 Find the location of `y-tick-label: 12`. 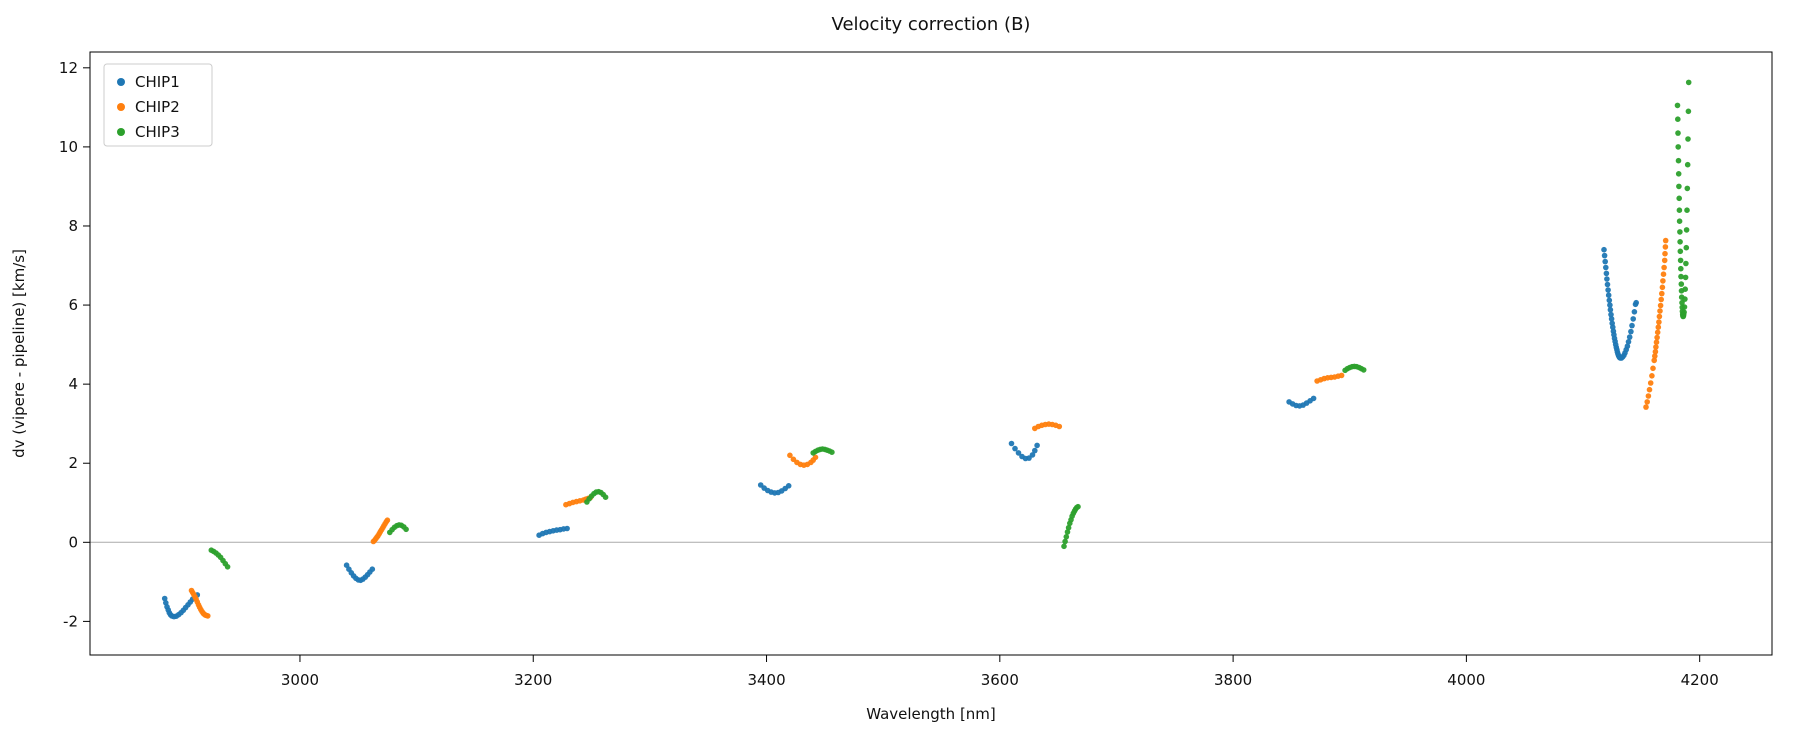

y-tick-label: 12 is located at coordinates (68, 68).